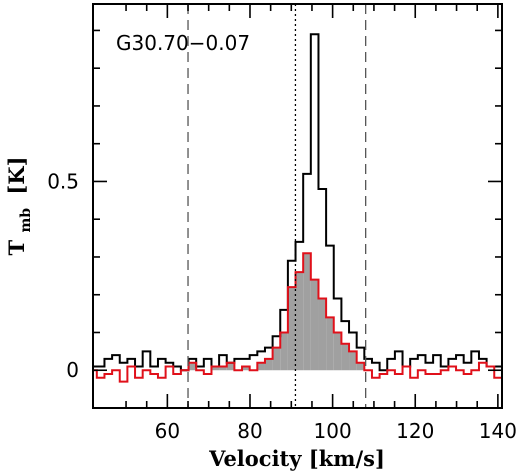 This screenshot has width=520, height=471. What do you see at coordinates (249, 431) in the screenshot?
I see `x-tick-label: 80` at bounding box center [249, 431].